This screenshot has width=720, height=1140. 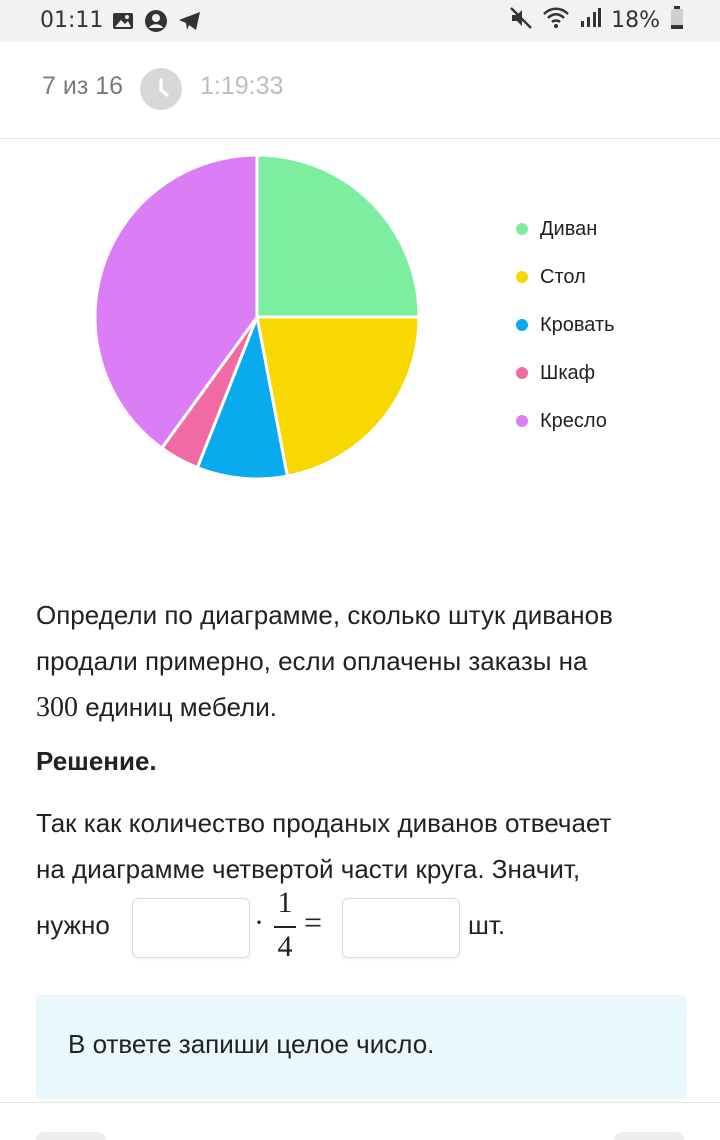 What do you see at coordinates (96, 761) in the screenshot?
I see `solution-title: Решение.` at bounding box center [96, 761].